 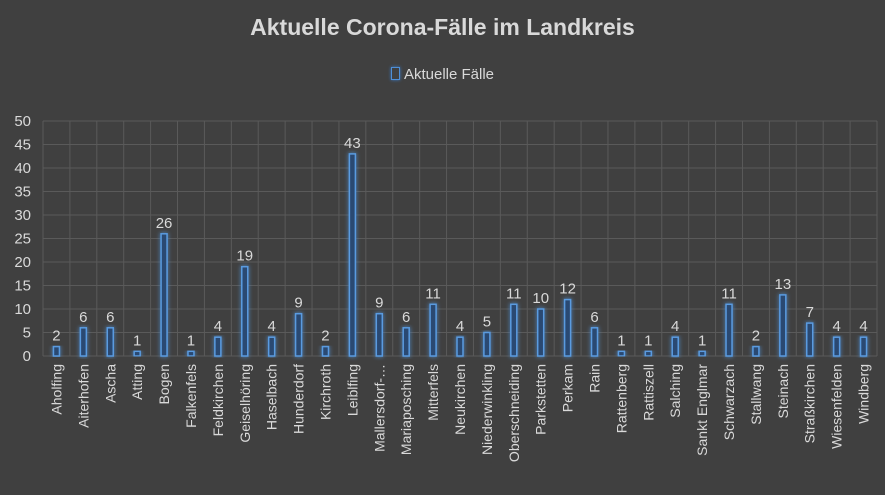 What do you see at coordinates (83, 396) in the screenshot?
I see `category-label: Aiterhofen` at bounding box center [83, 396].